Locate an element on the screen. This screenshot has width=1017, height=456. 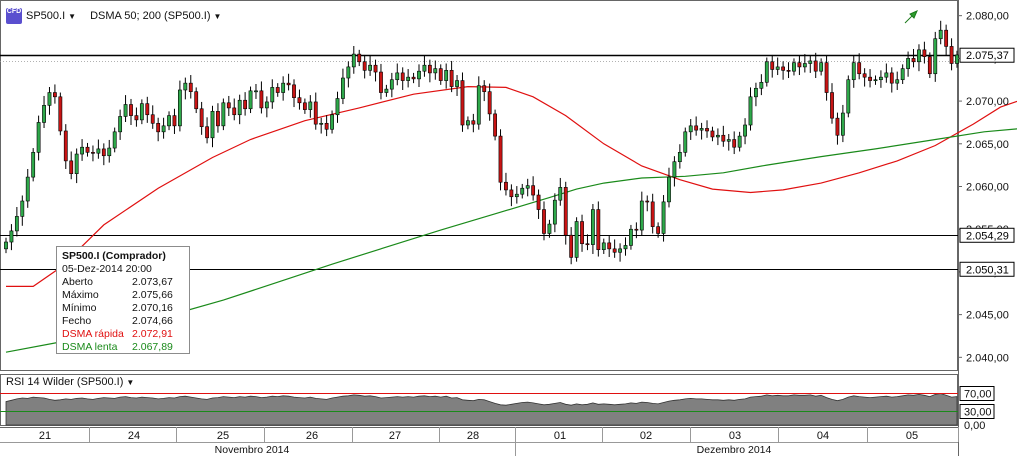
indicator-selector: DSMA 50; 200 (SP500.I) ▼ is located at coordinates (155, 16).